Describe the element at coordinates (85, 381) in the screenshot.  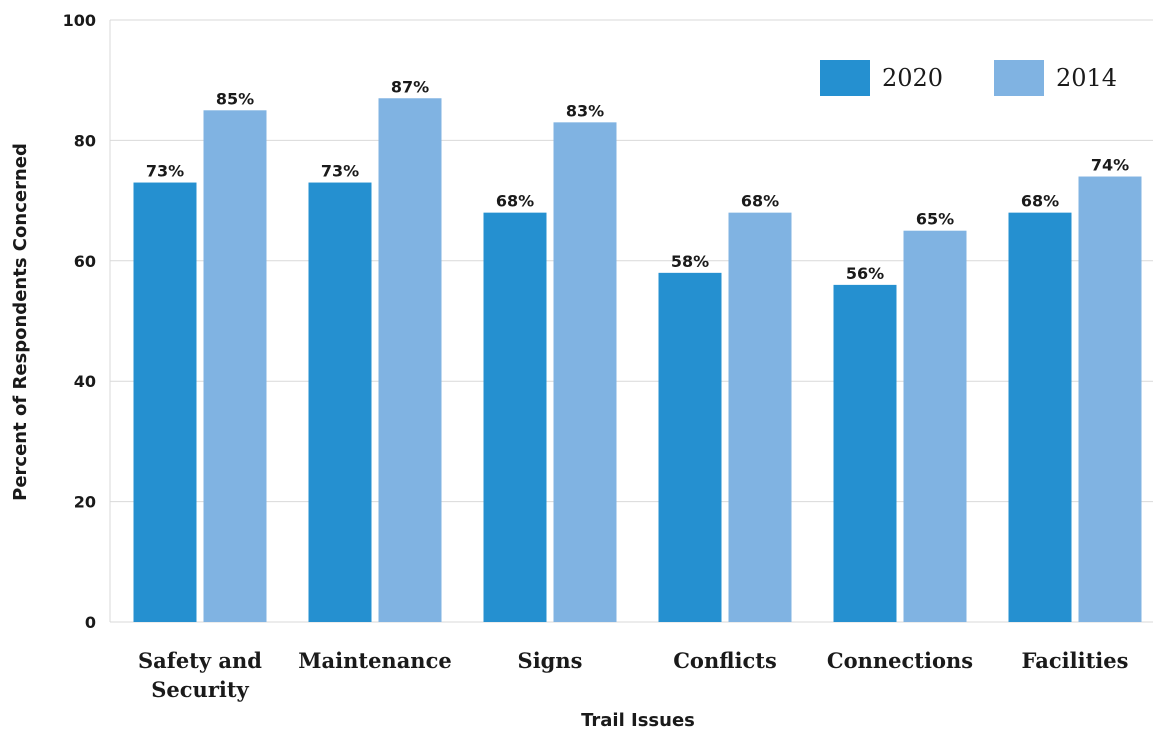
I see `y-tick-label: 40` at that location.